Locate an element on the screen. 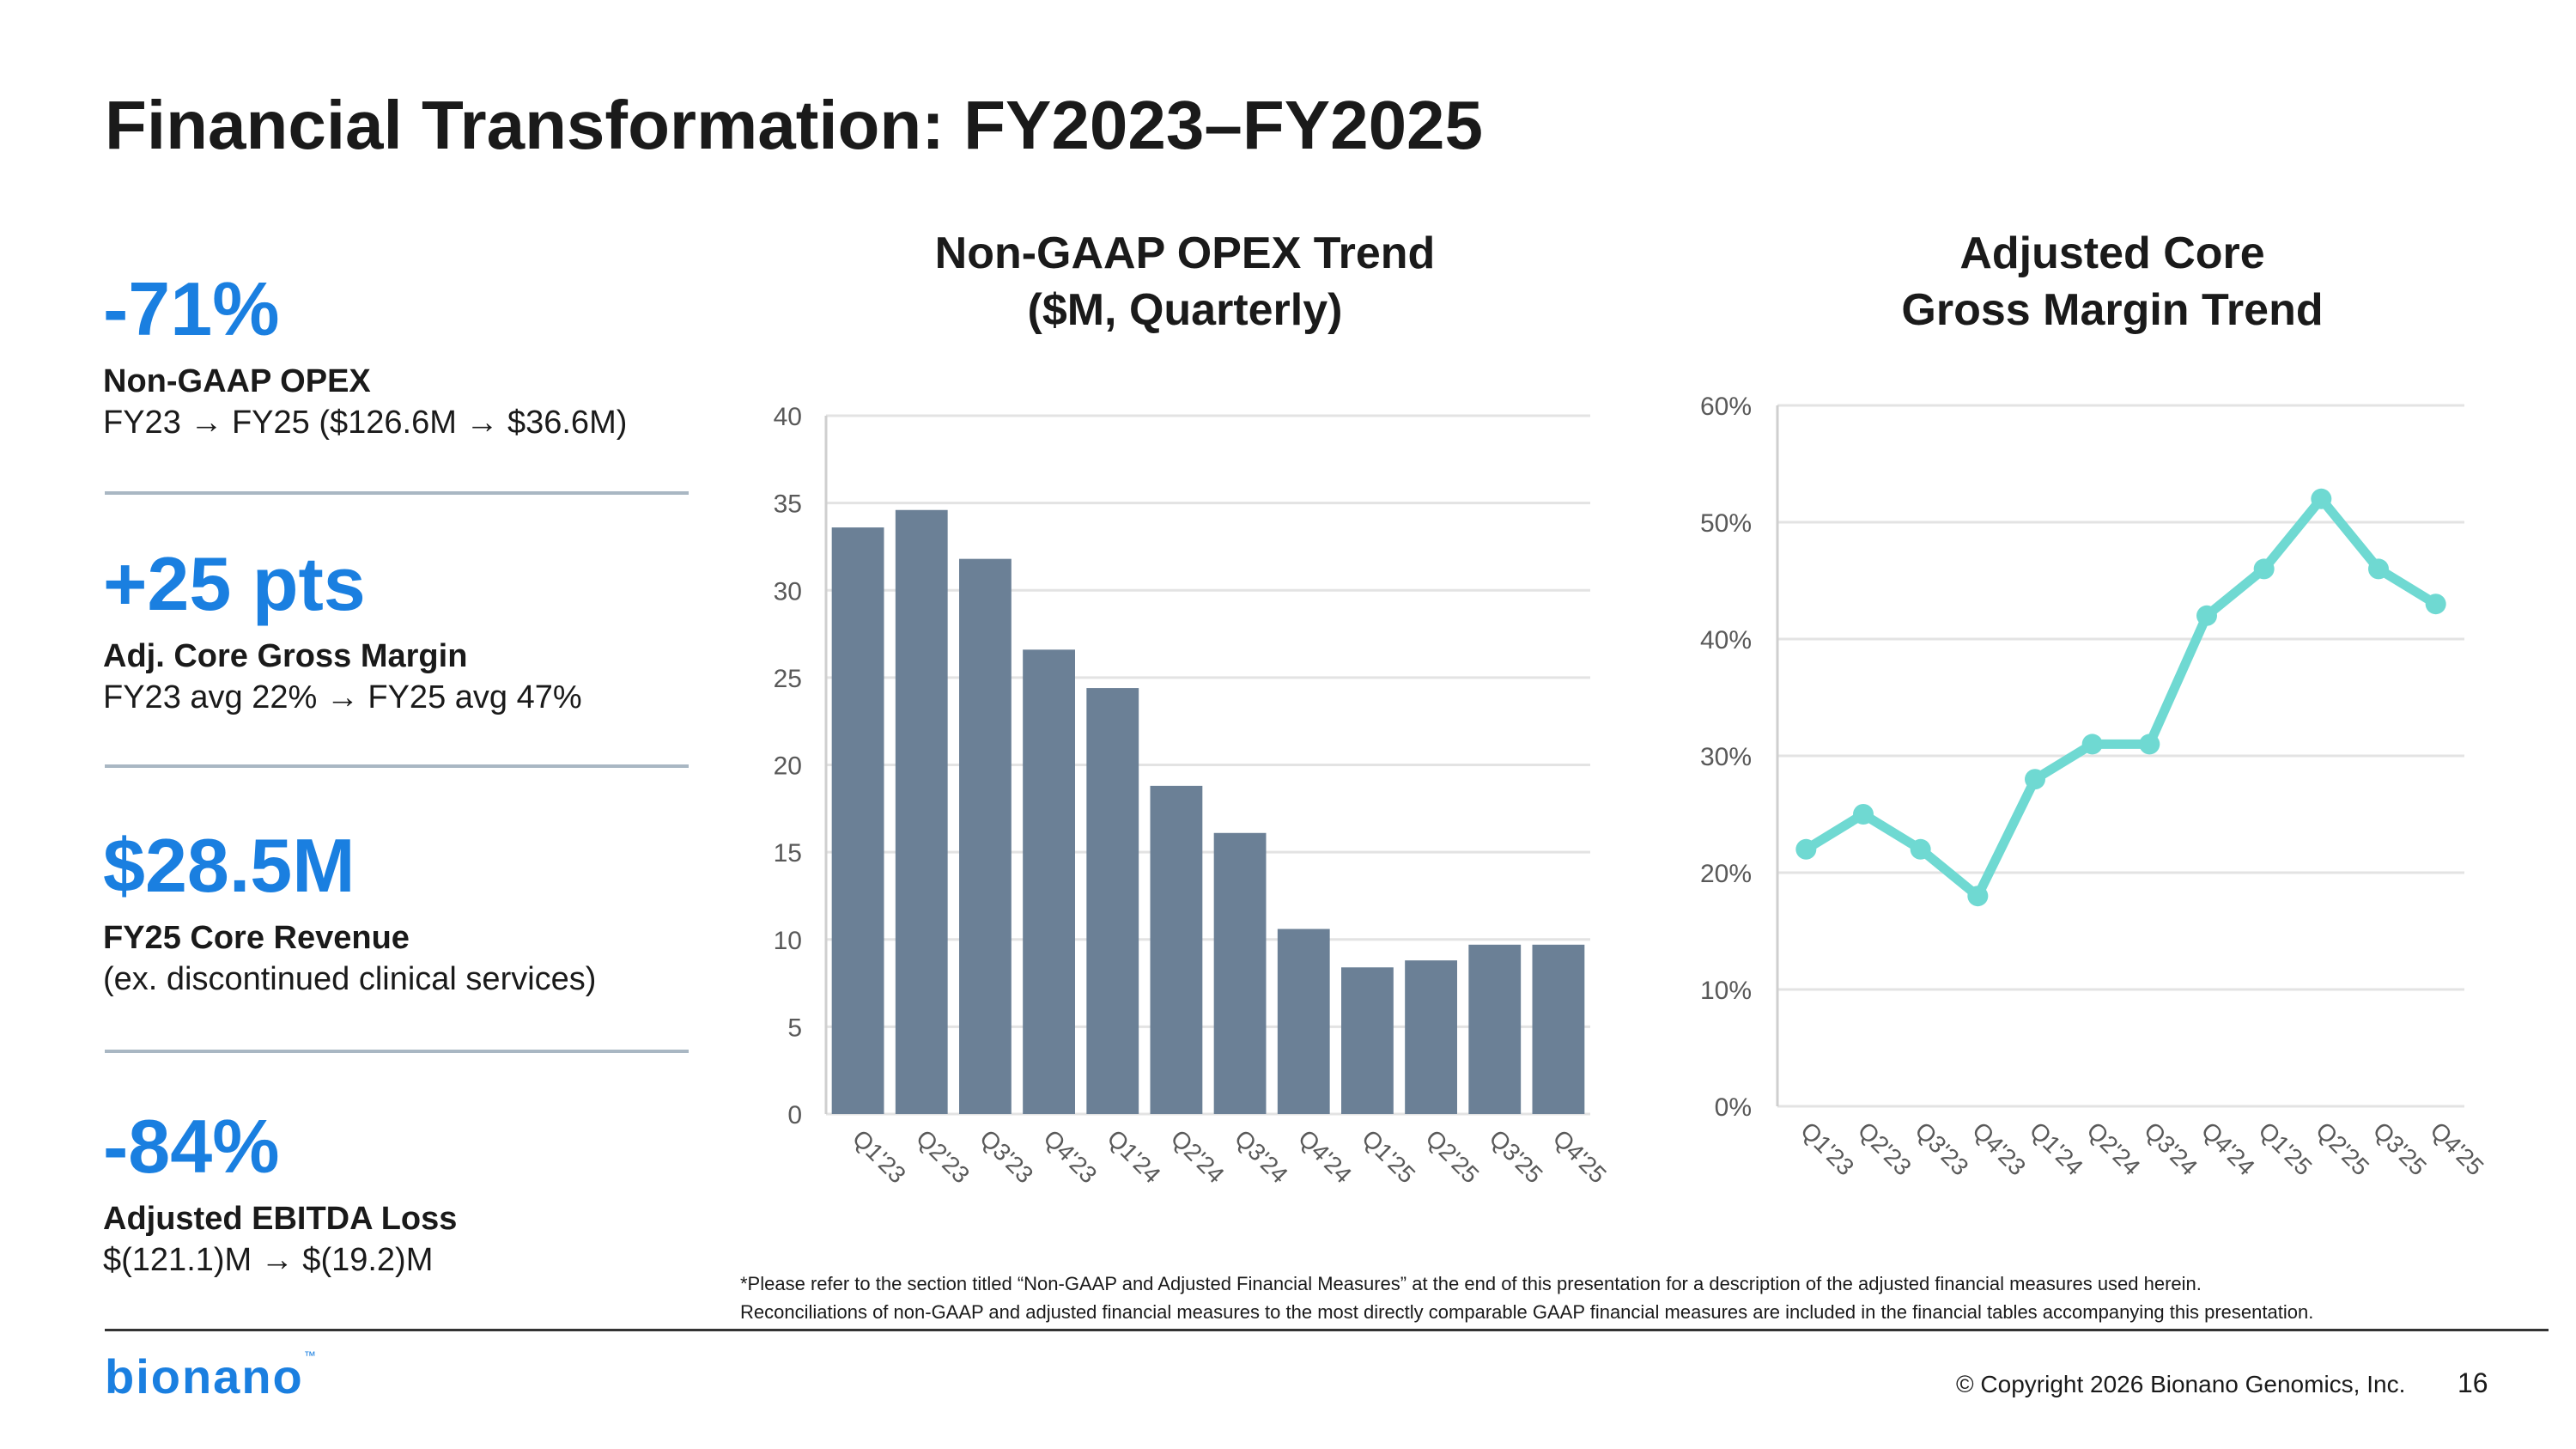 This screenshot has height=1449, width=2576. copyright: © Copyright 2026 Bionano Genomics, Inc. is located at coordinates (2181, 1384).